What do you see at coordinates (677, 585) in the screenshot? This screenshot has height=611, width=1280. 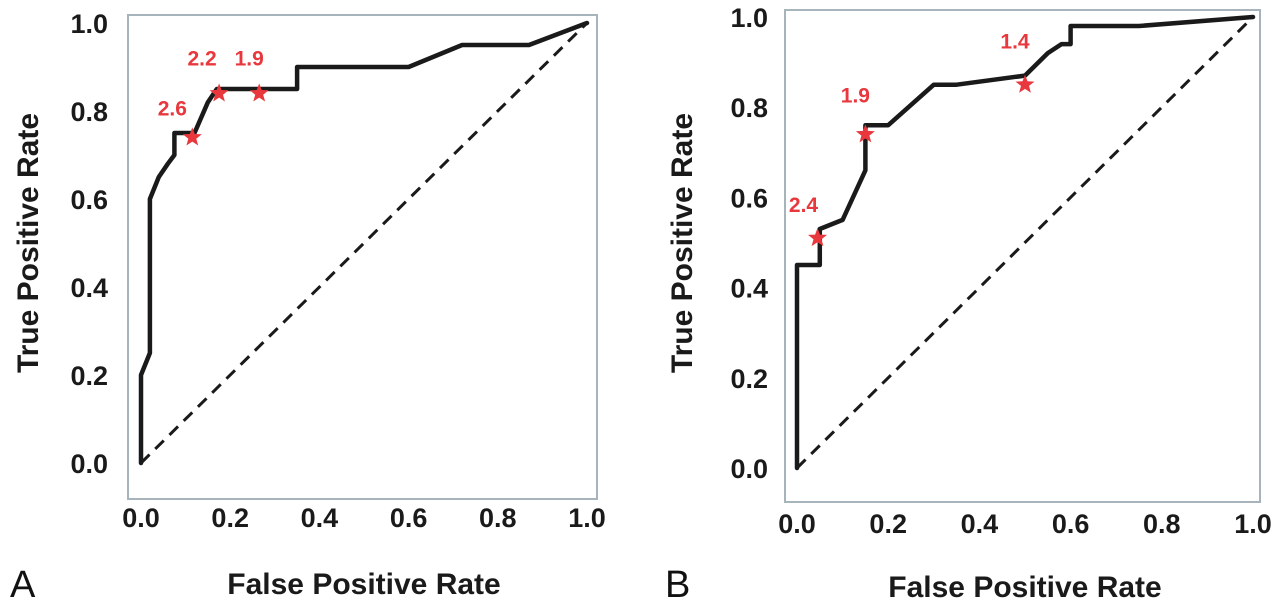 I see `panel-label: B` at bounding box center [677, 585].